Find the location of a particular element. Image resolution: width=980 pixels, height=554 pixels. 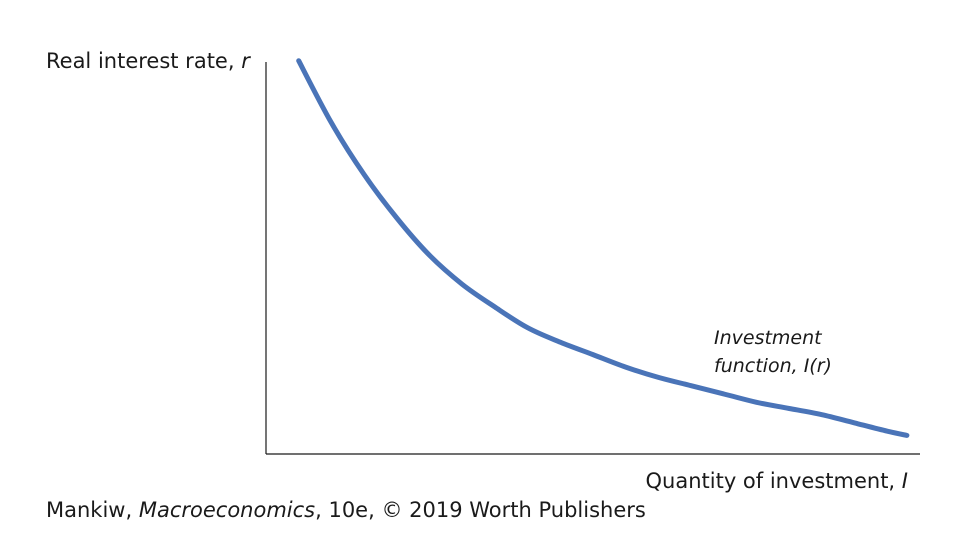

curve-label: Investment function, I(r) is located at coordinates (773, 352).